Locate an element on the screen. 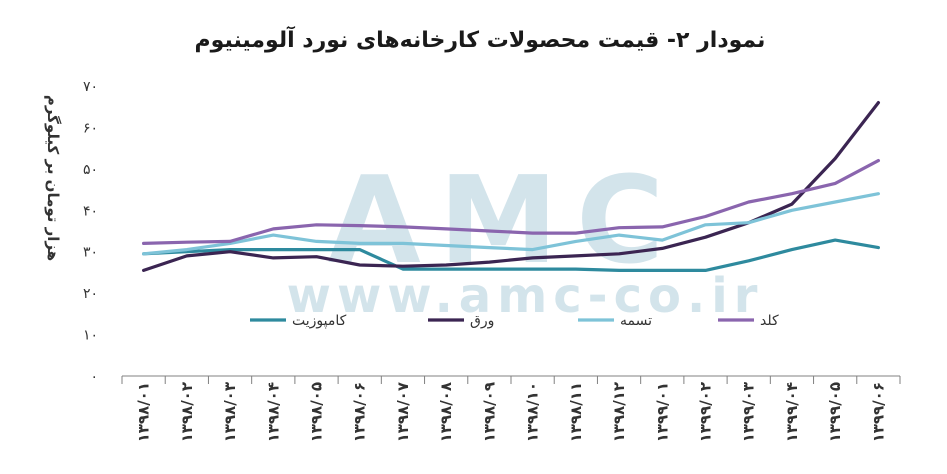 The image size is (947, 474). y-tick-label: ۶۰ is located at coordinates (90, 128).